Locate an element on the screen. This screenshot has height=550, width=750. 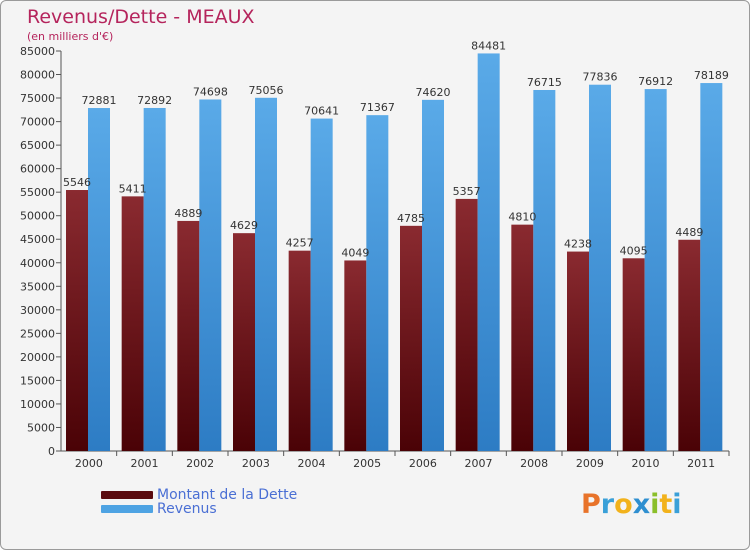
y-tick-label: 30000 is located at coordinates (37, 310).